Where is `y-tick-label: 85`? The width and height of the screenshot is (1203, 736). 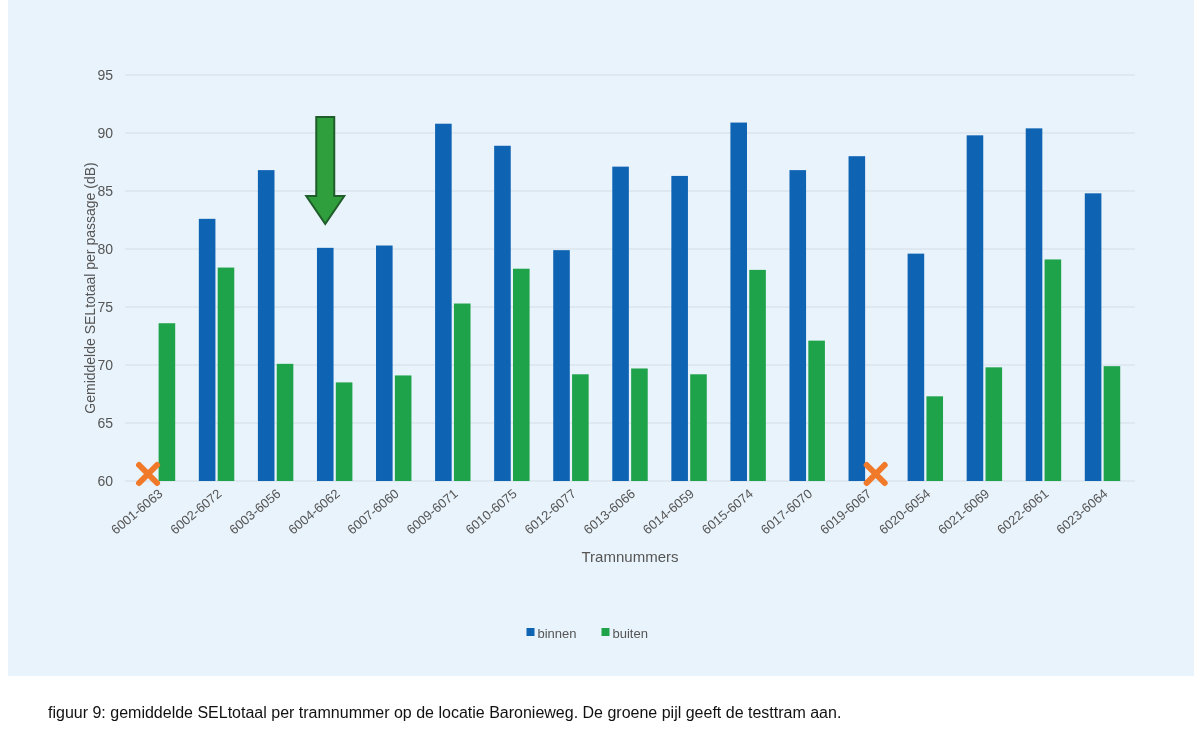 y-tick-label: 85 is located at coordinates (105, 190).